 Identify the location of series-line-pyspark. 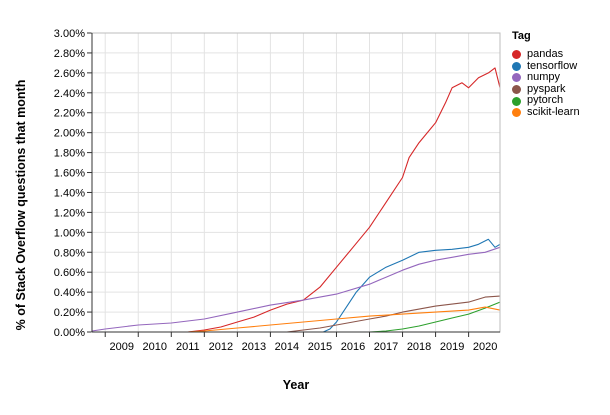
(296, 314).